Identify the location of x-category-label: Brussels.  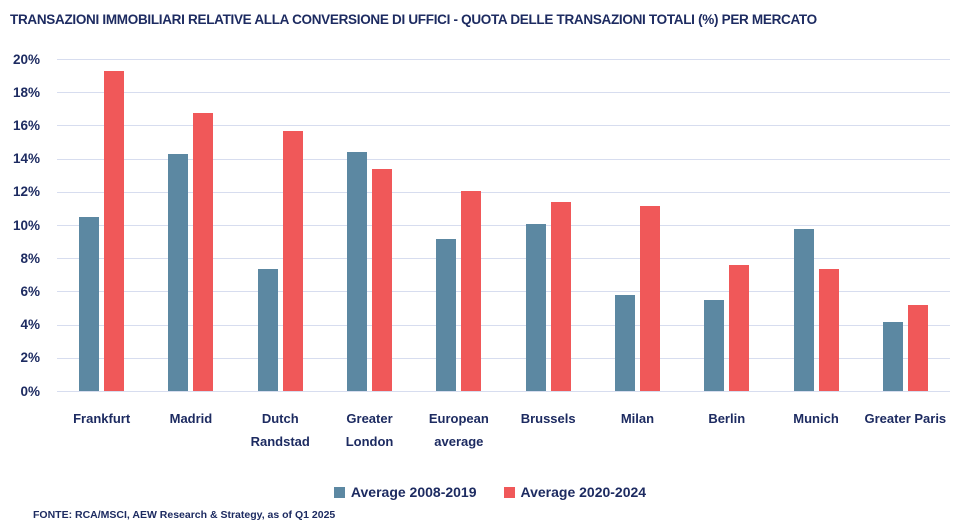
(548, 418).